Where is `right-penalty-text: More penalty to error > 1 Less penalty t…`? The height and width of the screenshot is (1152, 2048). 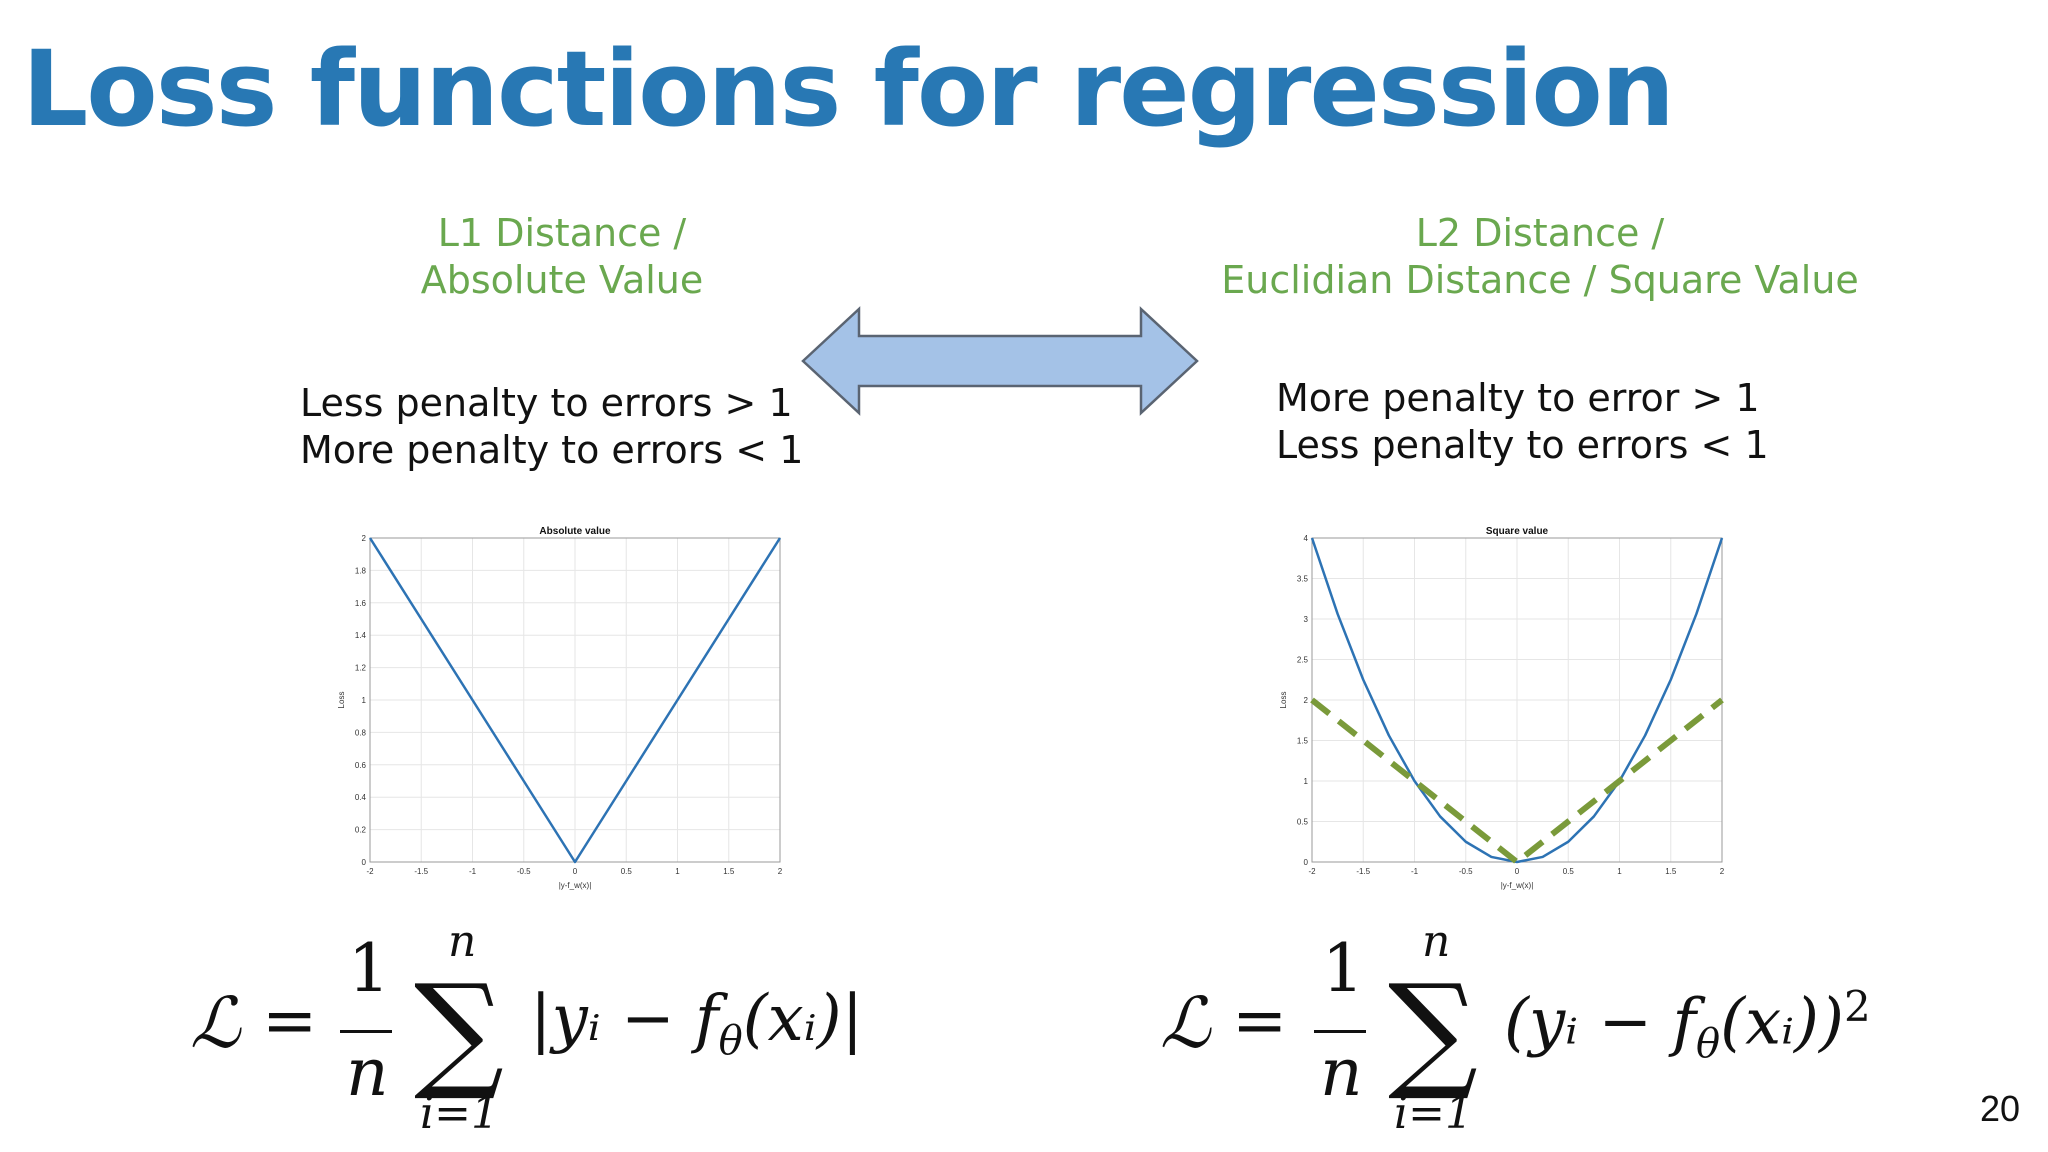
right-penalty-text: More penalty to error > 1 Less penalty t… is located at coordinates (1536, 422).